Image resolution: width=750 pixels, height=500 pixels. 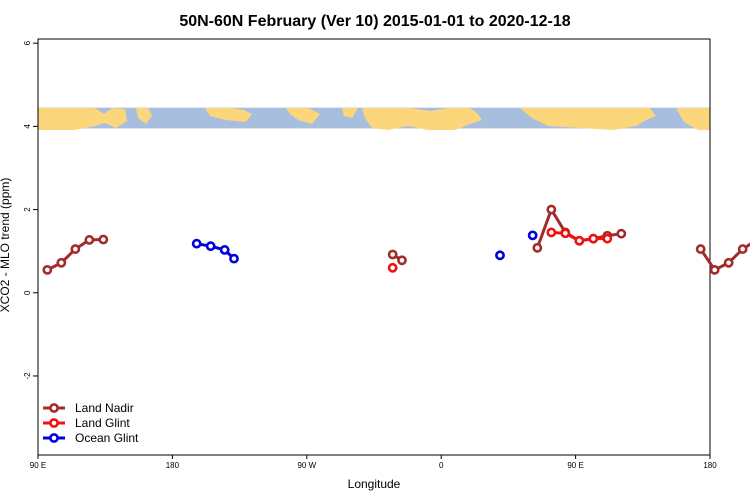 What do you see at coordinates (441, 465) in the screenshot?
I see `x-tick-label: 0` at bounding box center [441, 465].